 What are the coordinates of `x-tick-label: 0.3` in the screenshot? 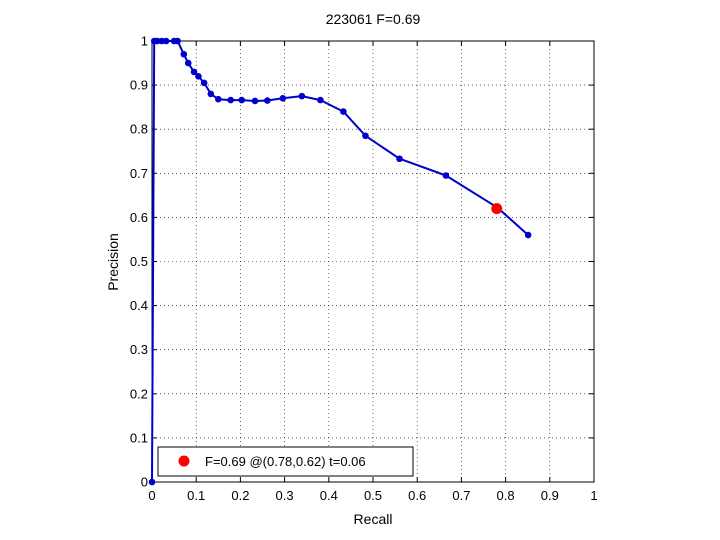 It's located at (285, 495).